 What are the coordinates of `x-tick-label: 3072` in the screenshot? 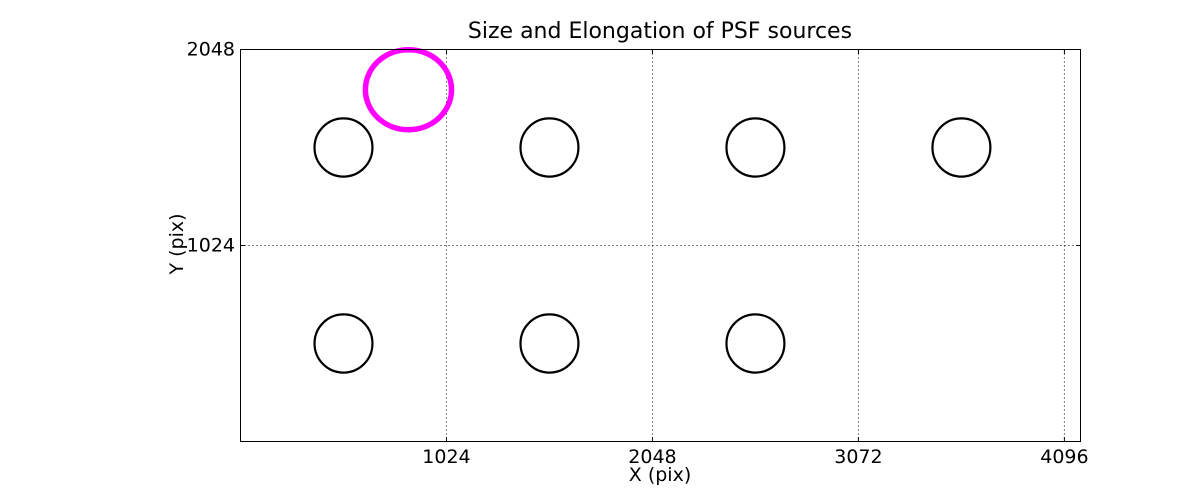 It's located at (858, 456).